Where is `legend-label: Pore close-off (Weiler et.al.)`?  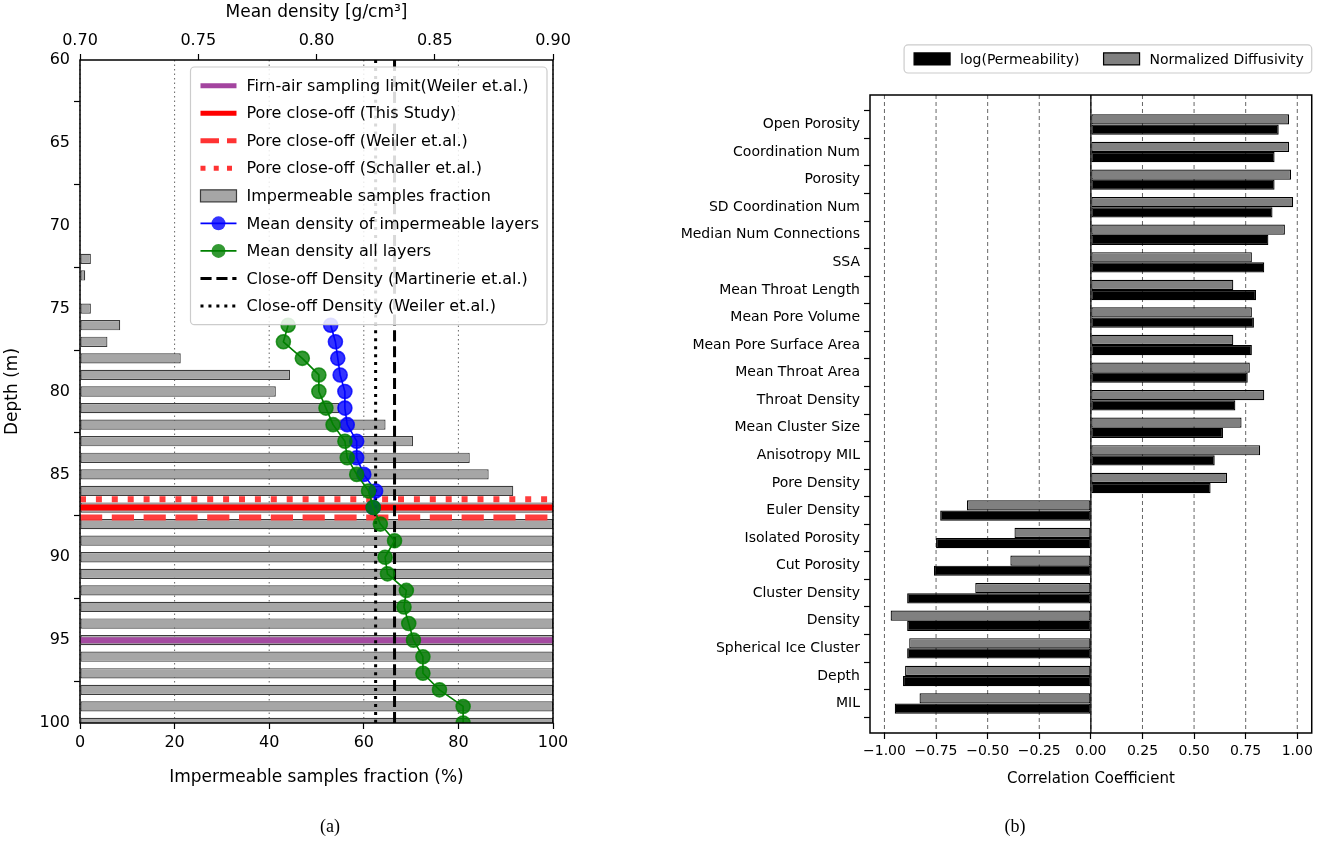 legend-label: Pore close-off (Weiler et.al.) is located at coordinates (357, 140).